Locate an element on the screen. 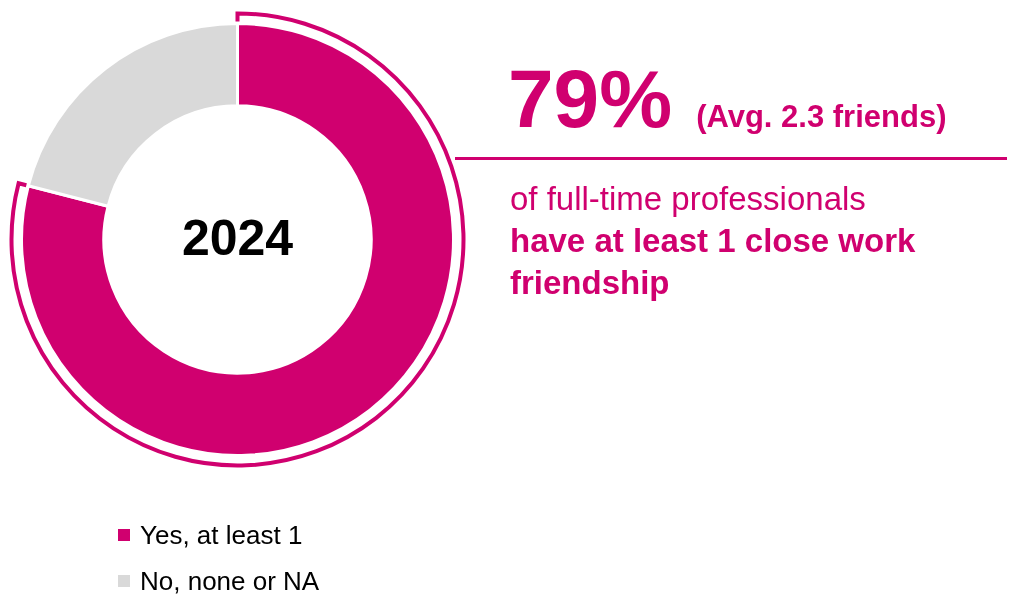 The width and height of the screenshot is (1010, 605). legend-label: Yes, at least 1 is located at coordinates (221, 535).